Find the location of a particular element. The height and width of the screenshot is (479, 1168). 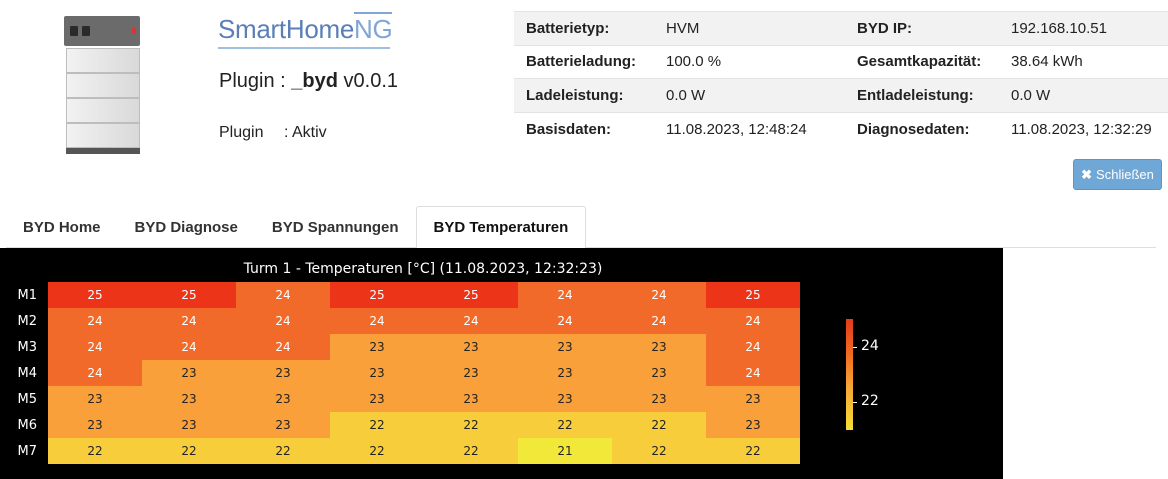

info-value: 11.08.2023, 12:32:29 is located at coordinates (1083, 128).